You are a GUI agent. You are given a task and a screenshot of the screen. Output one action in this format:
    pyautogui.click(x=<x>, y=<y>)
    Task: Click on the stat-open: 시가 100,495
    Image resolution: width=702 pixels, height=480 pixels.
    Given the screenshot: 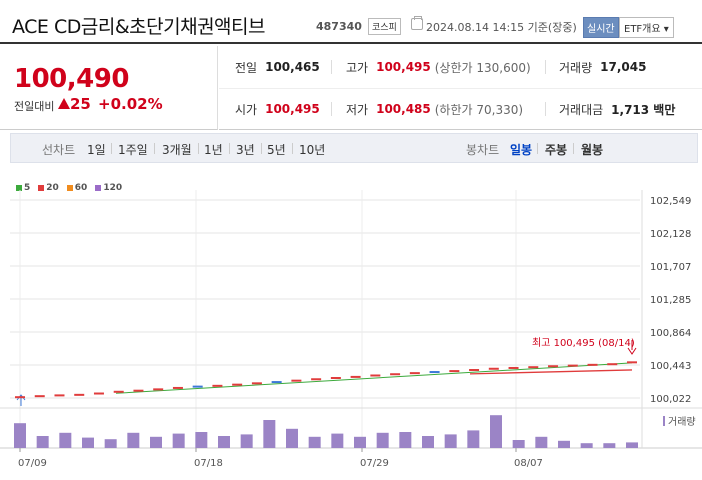 What is the action you would take?
    pyautogui.click(x=277, y=109)
    